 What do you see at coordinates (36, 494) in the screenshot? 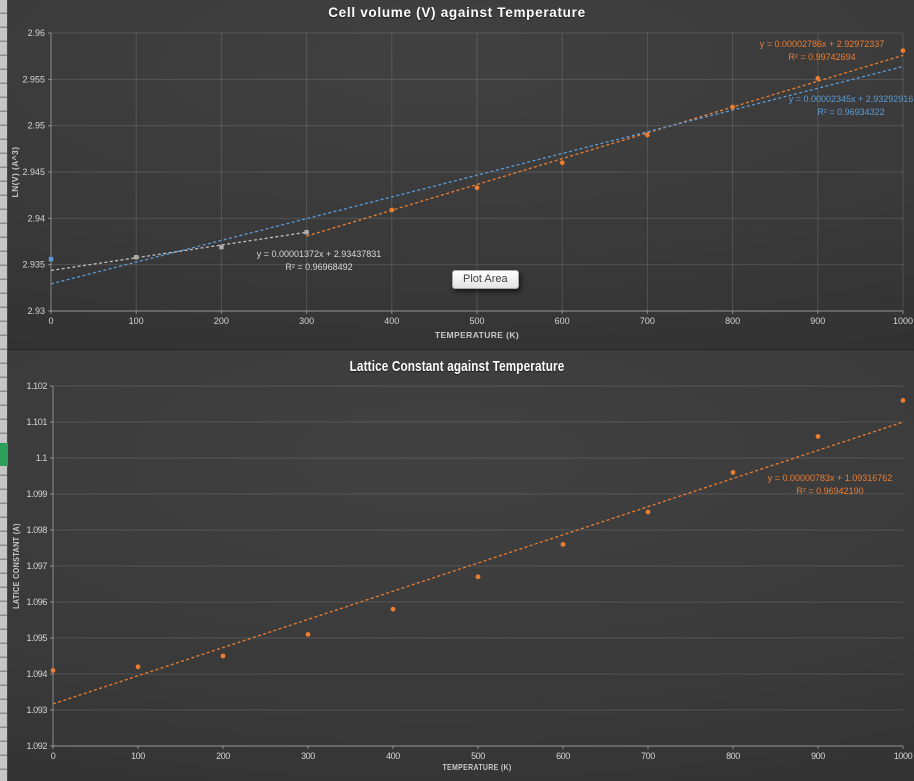
I see `y-tick-label: 1.099` at bounding box center [36, 494].